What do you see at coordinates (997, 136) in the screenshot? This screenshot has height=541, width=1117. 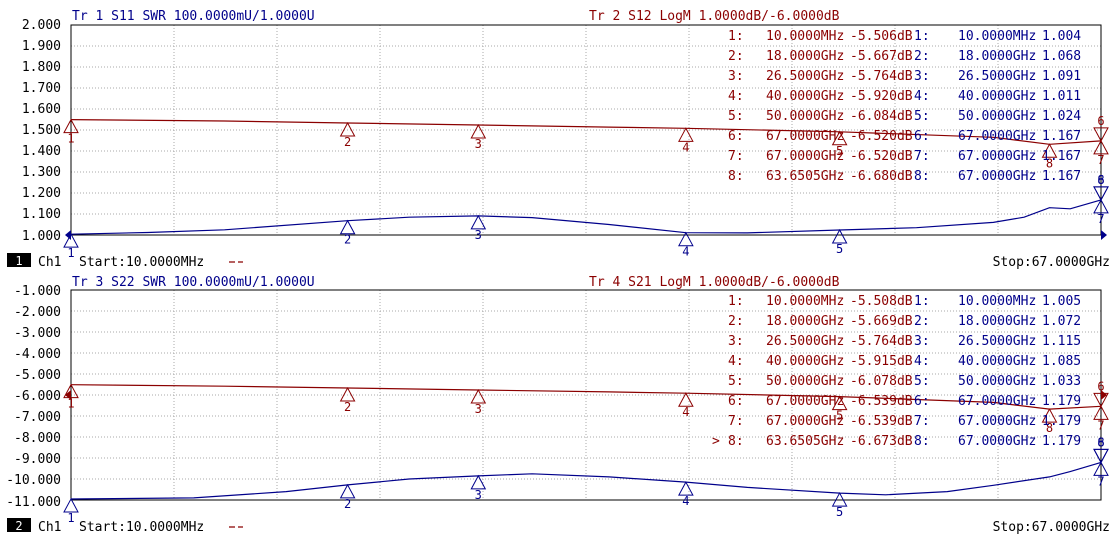 I see `marker-table-frequency: 67.0000GHz` at bounding box center [997, 136].